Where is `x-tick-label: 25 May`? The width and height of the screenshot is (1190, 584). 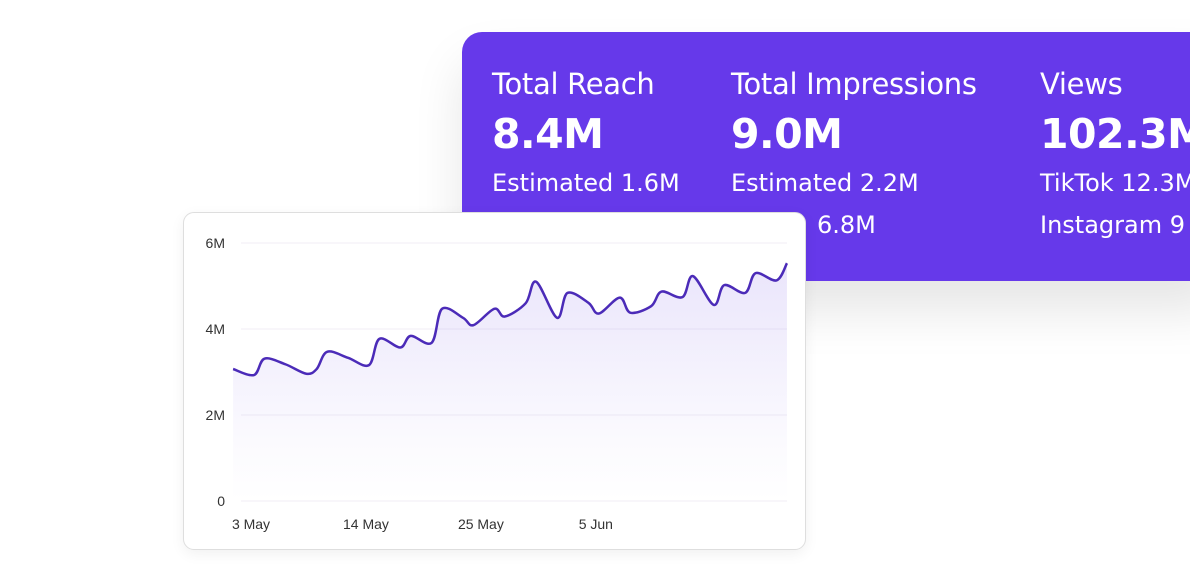 x-tick-label: 25 May is located at coordinates (481, 524).